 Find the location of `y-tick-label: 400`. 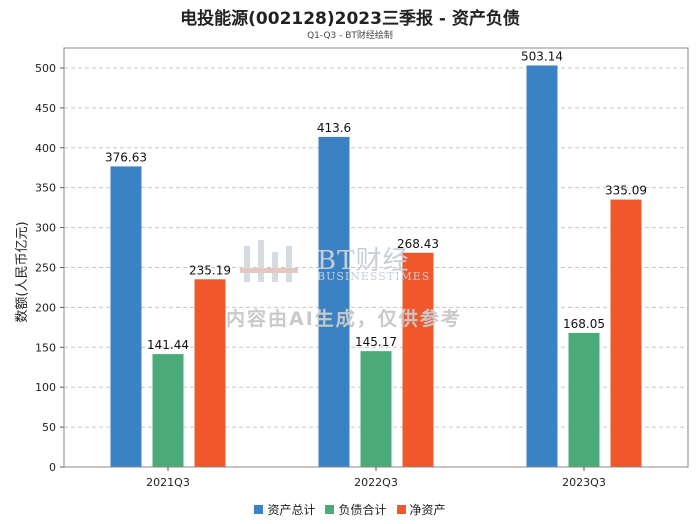

y-tick-label: 400 is located at coordinates (45, 148).